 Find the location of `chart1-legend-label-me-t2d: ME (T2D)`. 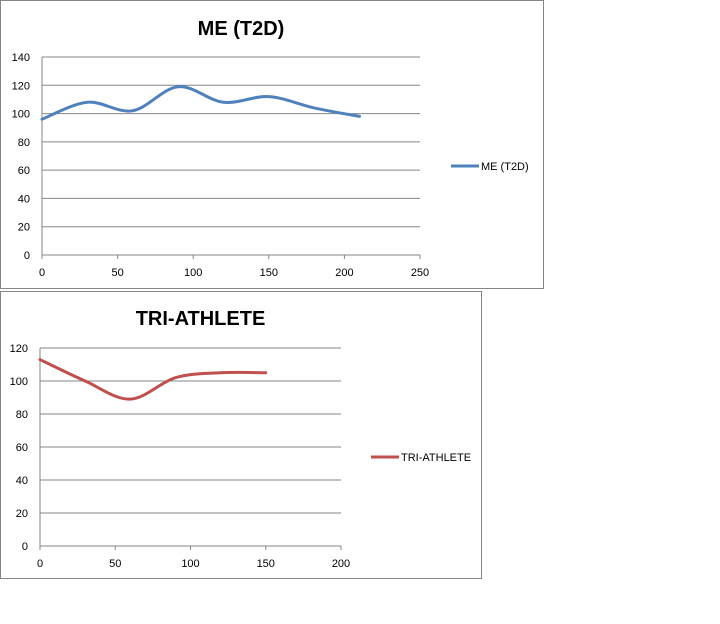

chart1-legend-label-me-t2d: ME (T2D) is located at coordinates (505, 167).